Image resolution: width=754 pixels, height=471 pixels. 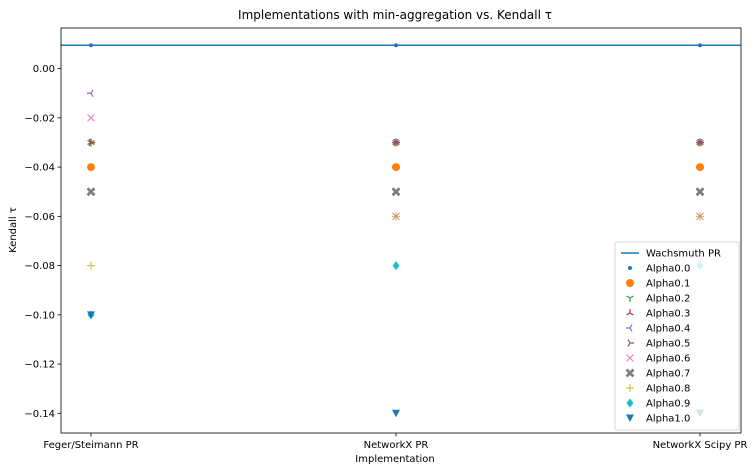 I want to click on y-tick-label: −0.02, so click(x=39, y=118).